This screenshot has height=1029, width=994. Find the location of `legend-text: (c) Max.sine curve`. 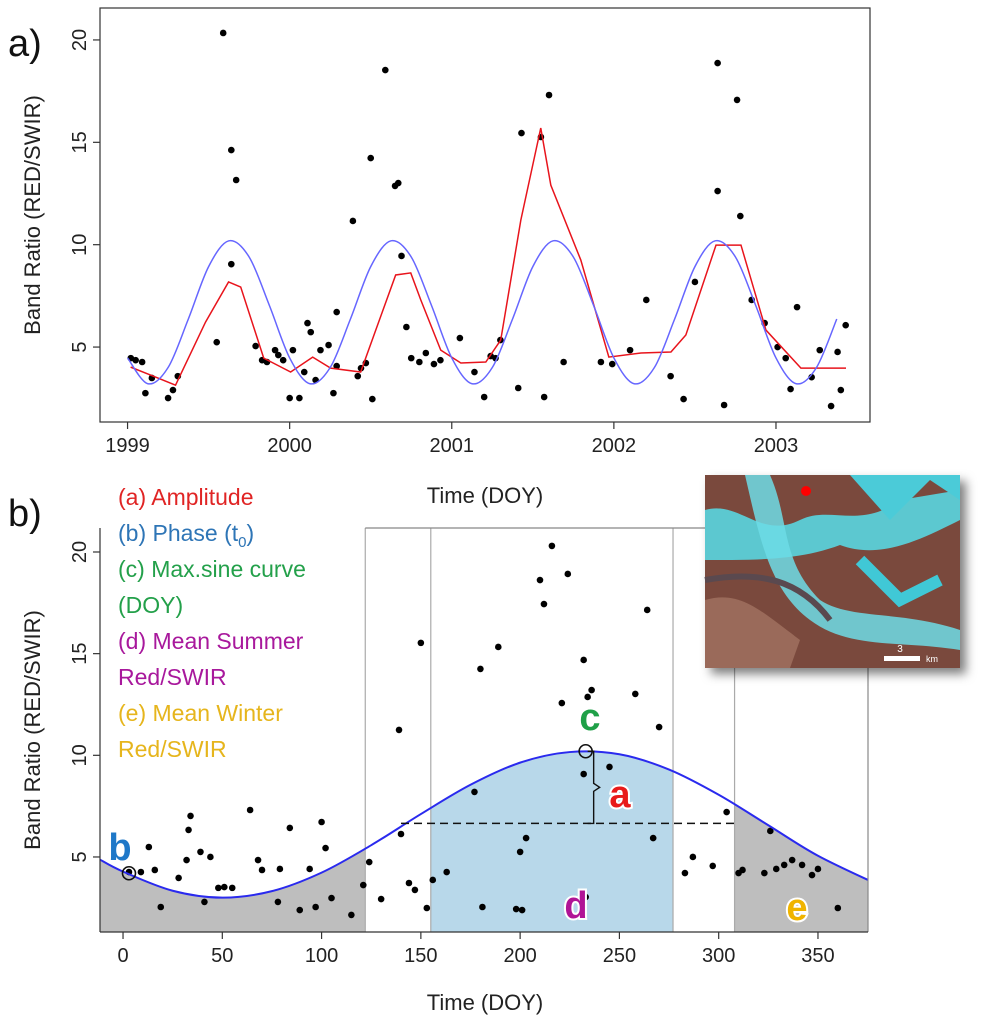

legend-text: (c) Max.sine curve is located at coordinates (212, 569).